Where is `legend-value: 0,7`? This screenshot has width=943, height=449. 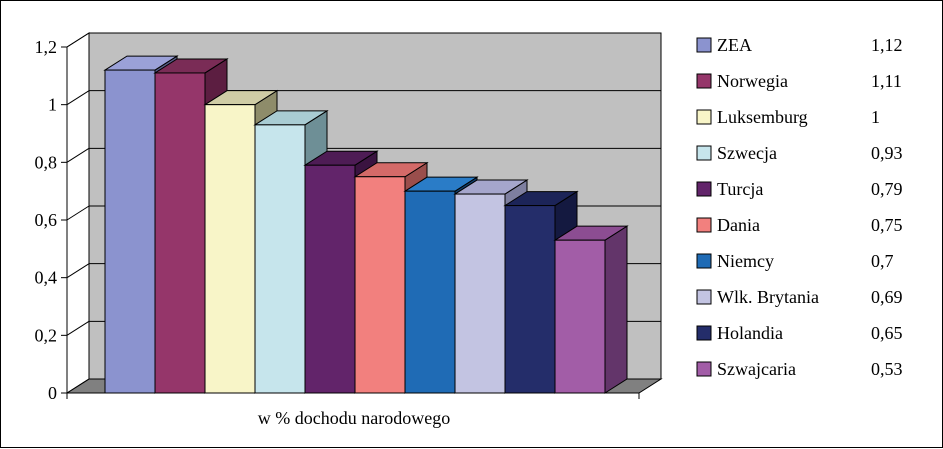
legend-value: 0,7 is located at coordinates (882, 261).